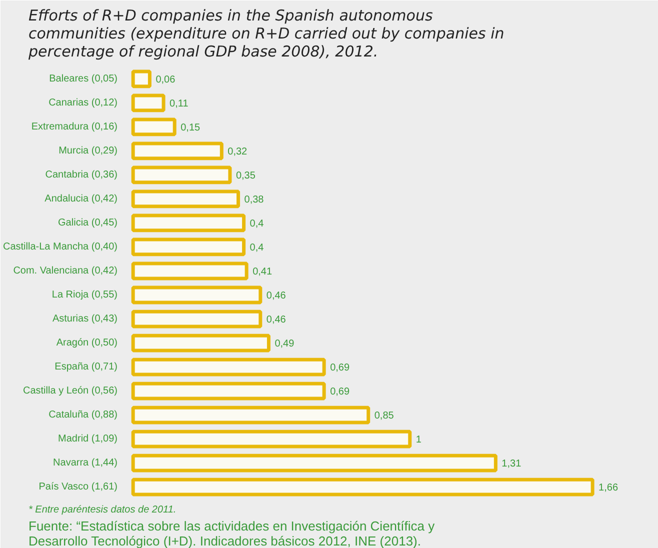 This screenshot has height=548, width=658. I want to click on data-label: 0,41, so click(262, 272).